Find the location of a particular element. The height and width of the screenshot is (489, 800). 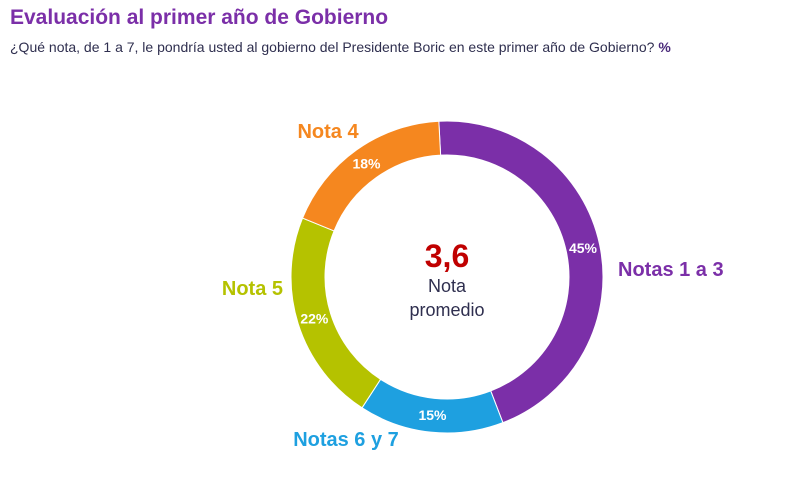

category-label-nota-4: Nota 4 is located at coordinates (328, 132).